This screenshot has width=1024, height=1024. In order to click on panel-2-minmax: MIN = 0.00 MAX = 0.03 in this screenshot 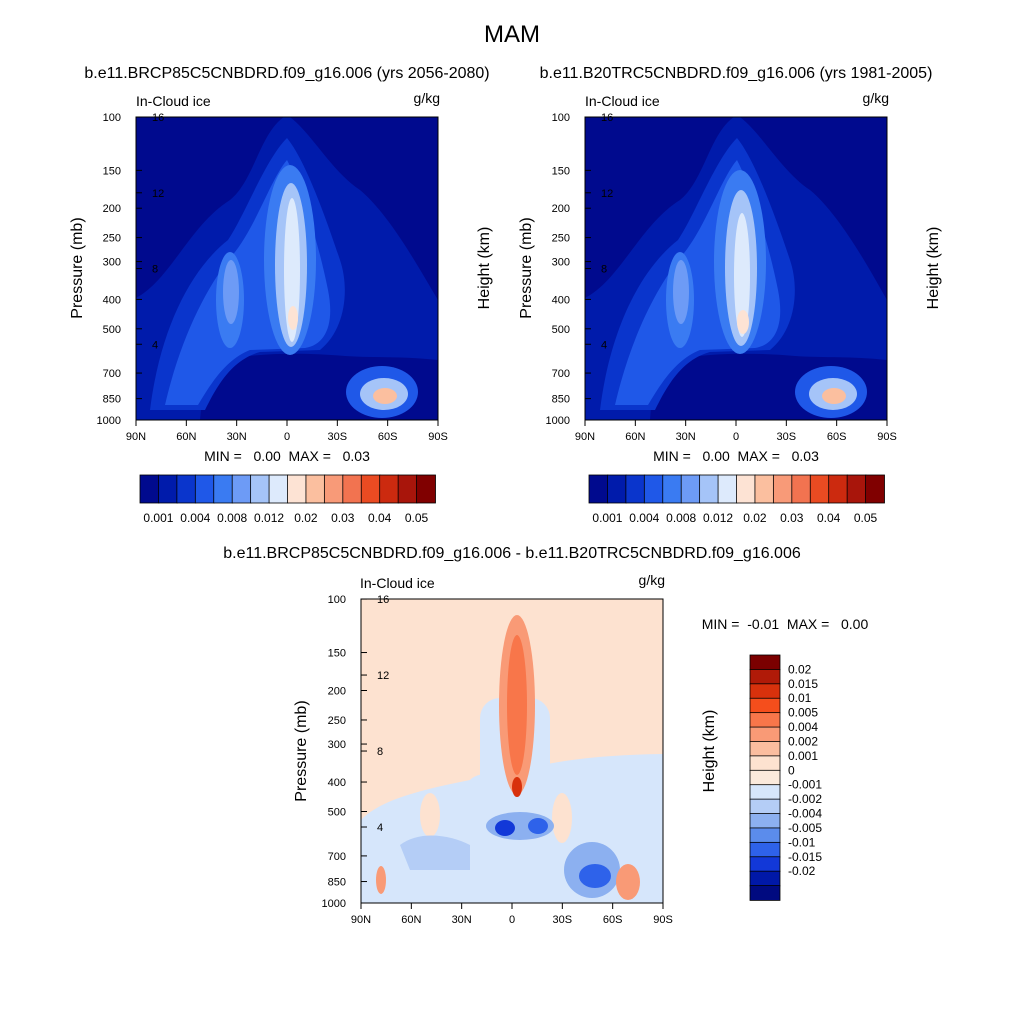, I will do `click(736, 456)`.